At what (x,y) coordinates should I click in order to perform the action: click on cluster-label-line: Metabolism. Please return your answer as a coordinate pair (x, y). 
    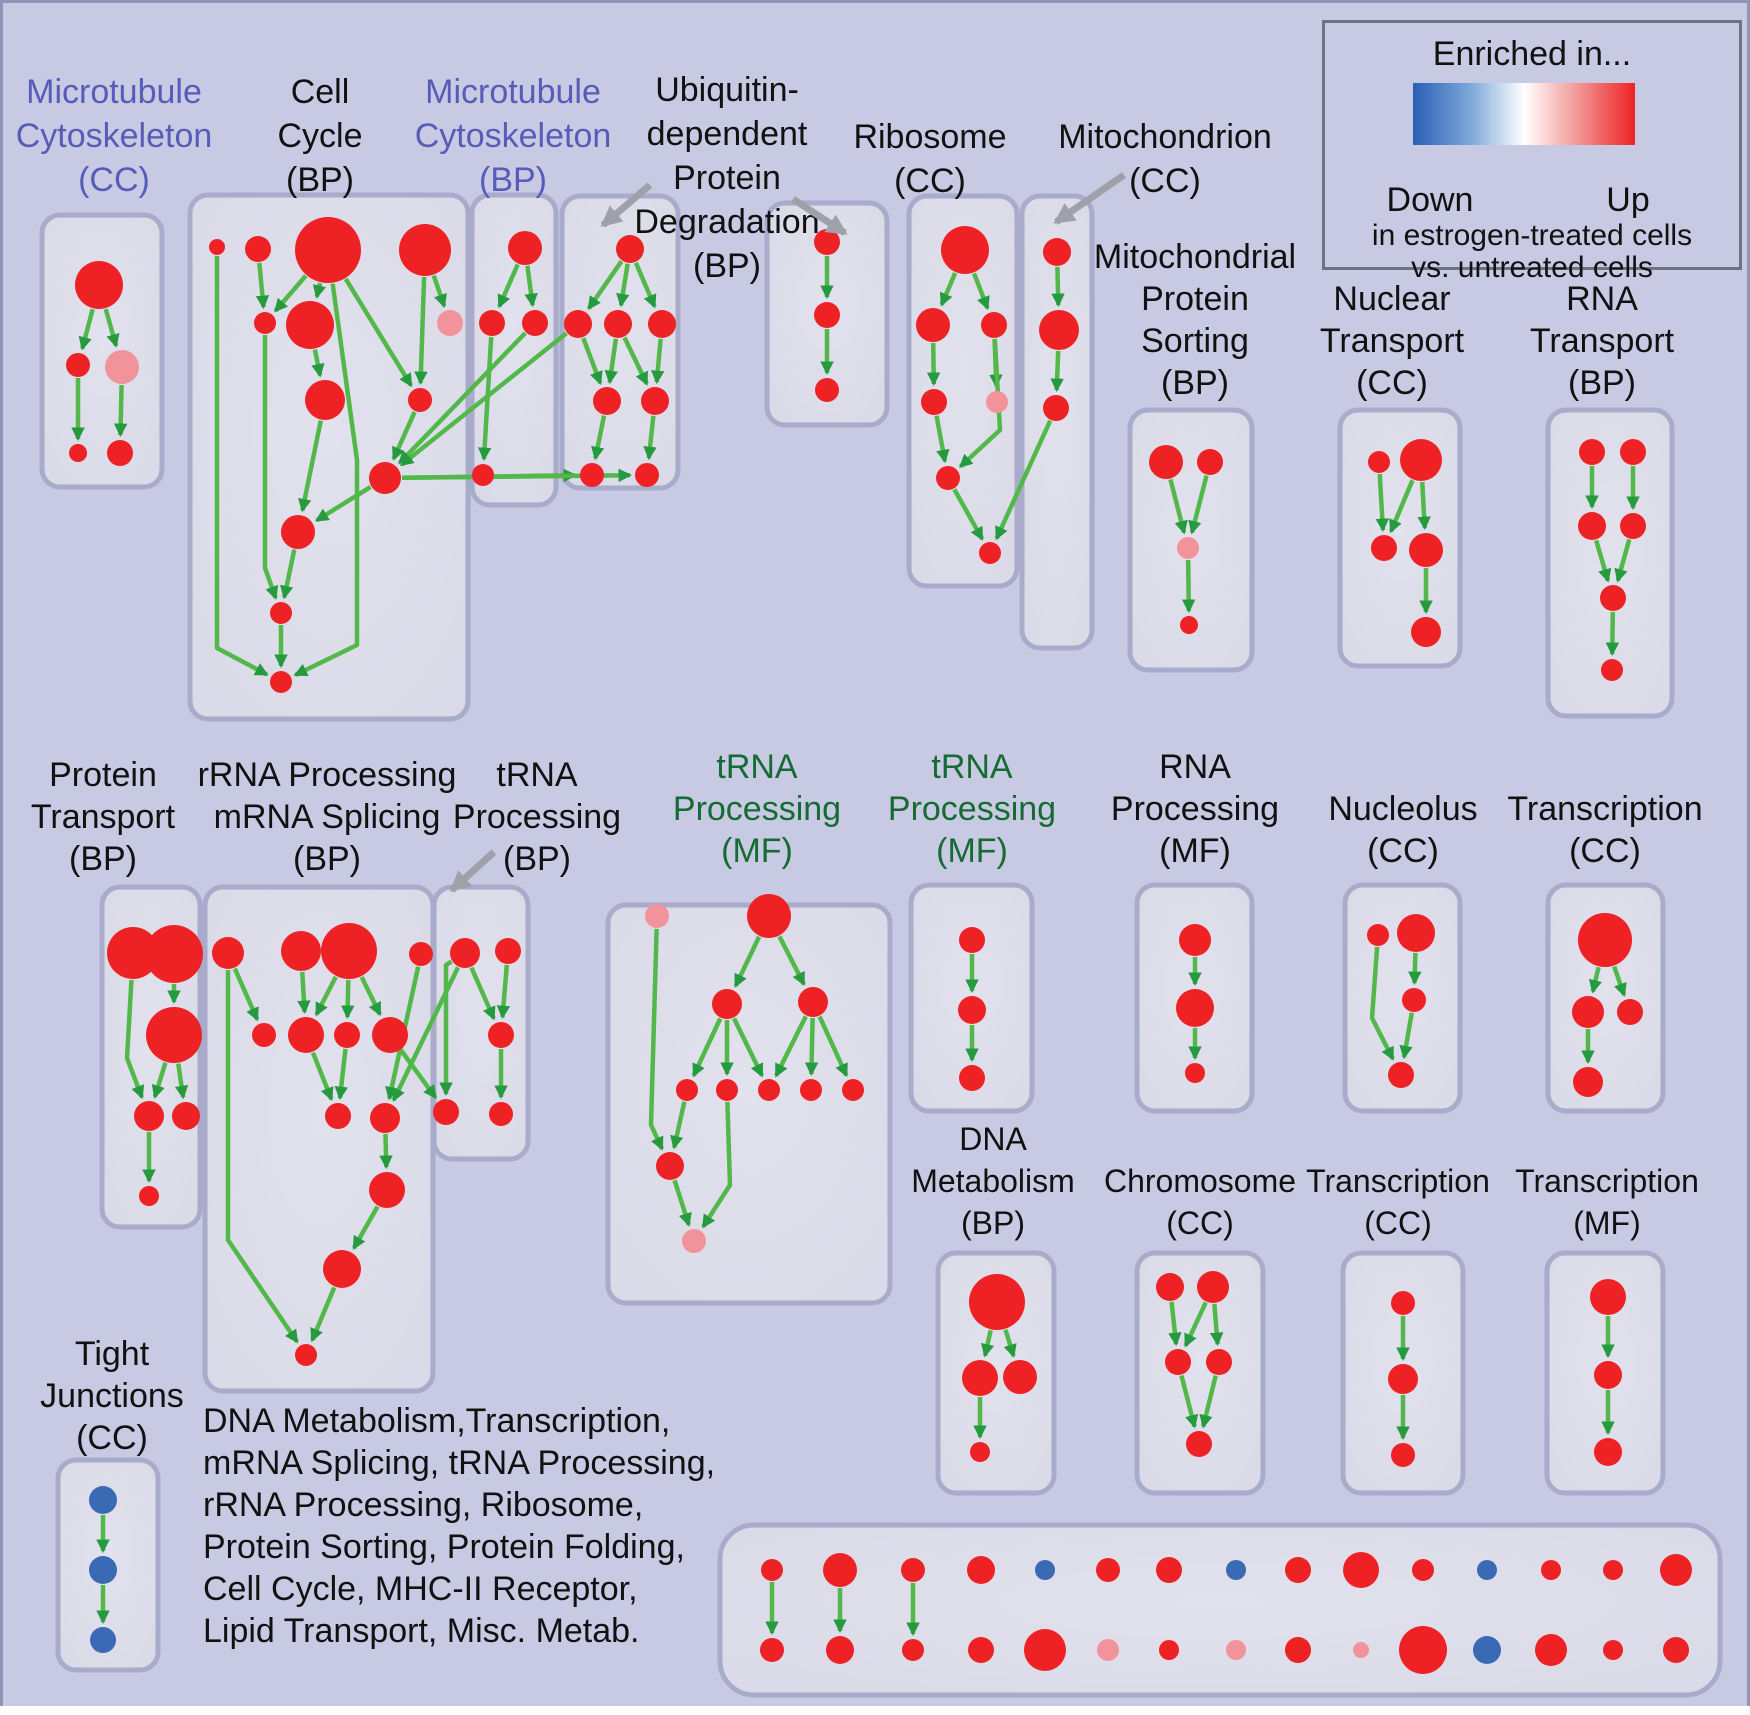
    Looking at the image, I should click on (993, 1181).